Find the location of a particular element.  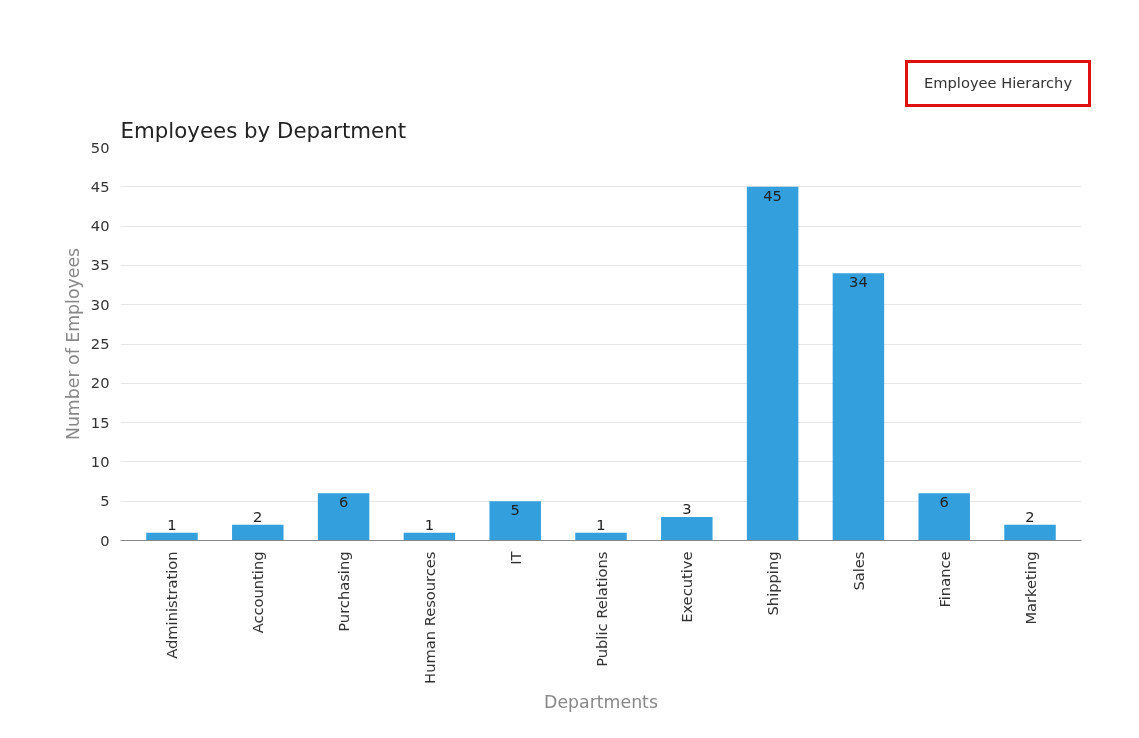

x-tick-label: IT is located at coordinates (515, 558).